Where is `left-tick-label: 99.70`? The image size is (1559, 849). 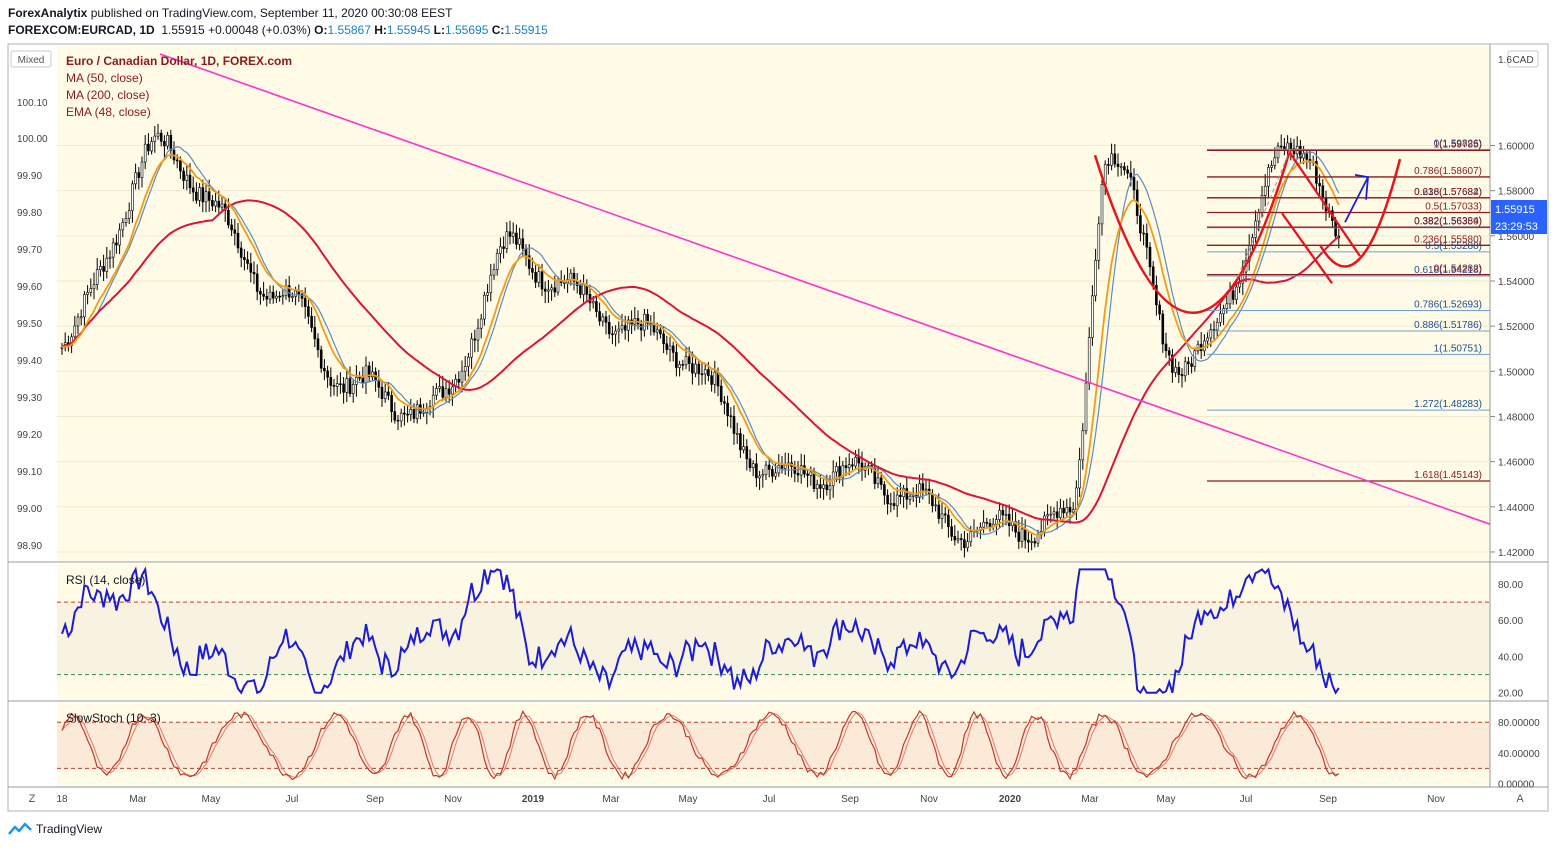 left-tick-label: 99.70 is located at coordinates (29, 250).